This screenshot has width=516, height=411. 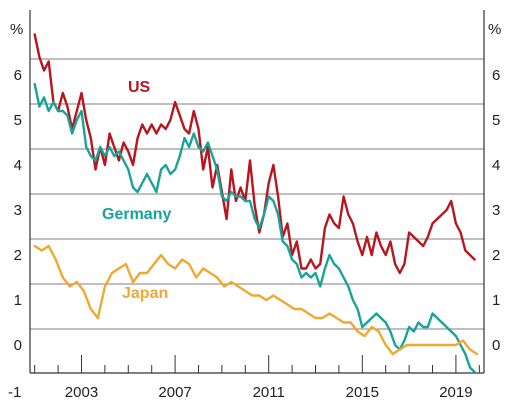 I want to click on y-tick-right-4: 4, so click(x=496, y=165).